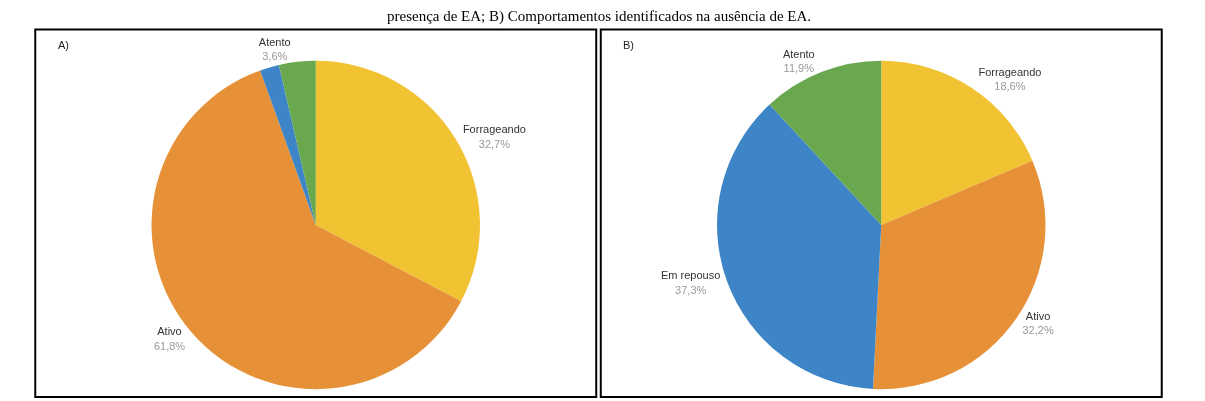 Image resolution: width=1205 pixels, height=401 pixels. What do you see at coordinates (63, 45) in the screenshot?
I see `chart-title: A)` at bounding box center [63, 45].